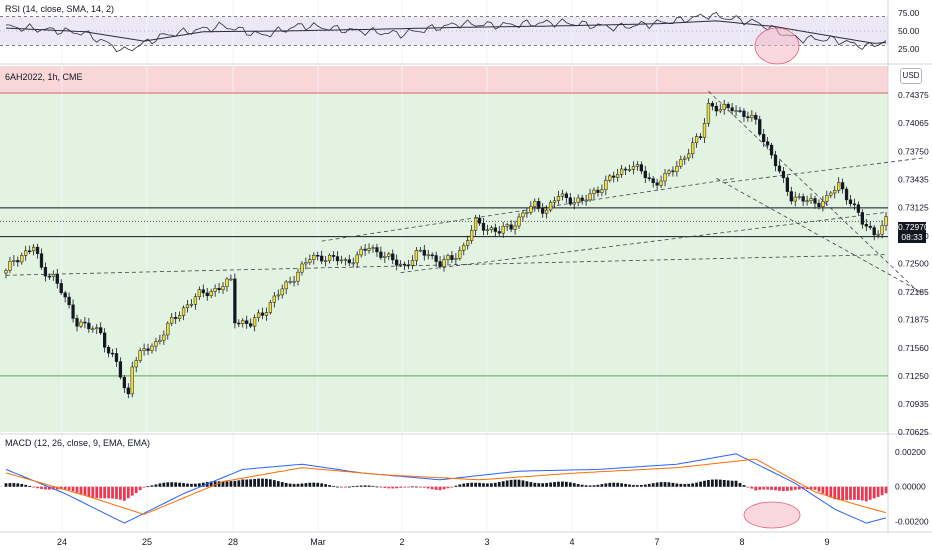 Image resolution: width=932 pixels, height=550 pixels. Describe the element at coordinates (401, 542) in the screenshot. I see `time-label: 2` at that location.